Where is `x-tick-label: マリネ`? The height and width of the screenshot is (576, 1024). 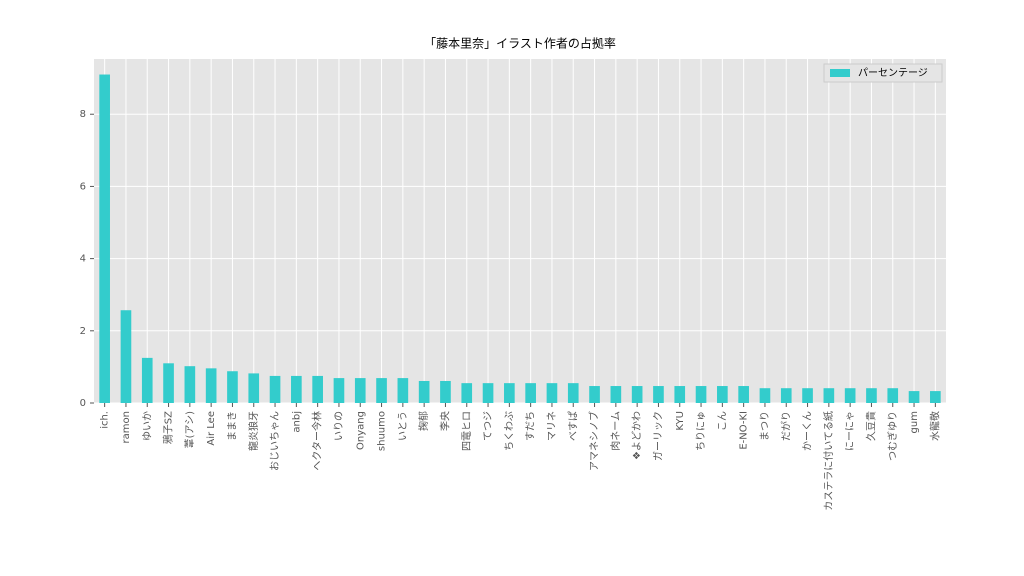 x-tick-label: マリネ is located at coordinates (552, 426).